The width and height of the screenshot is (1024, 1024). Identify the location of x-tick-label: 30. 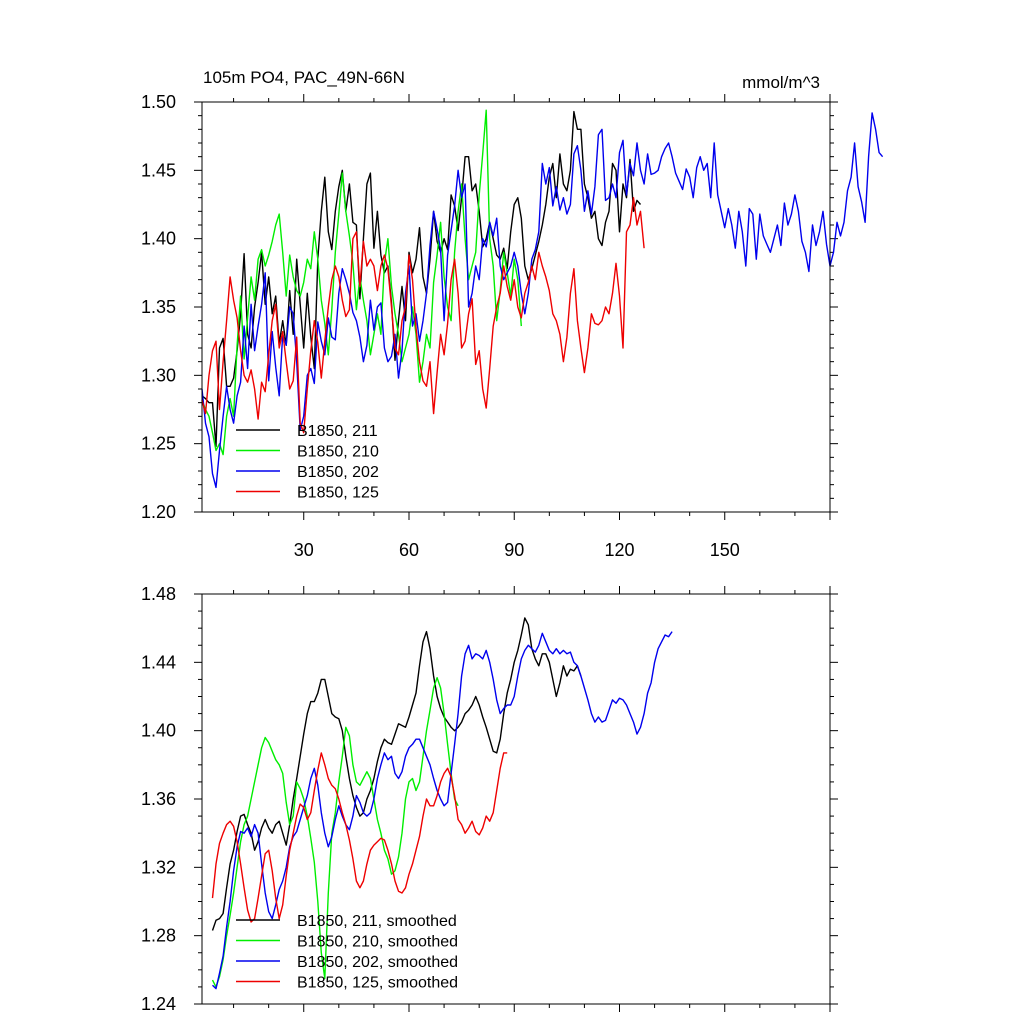
(304, 550).